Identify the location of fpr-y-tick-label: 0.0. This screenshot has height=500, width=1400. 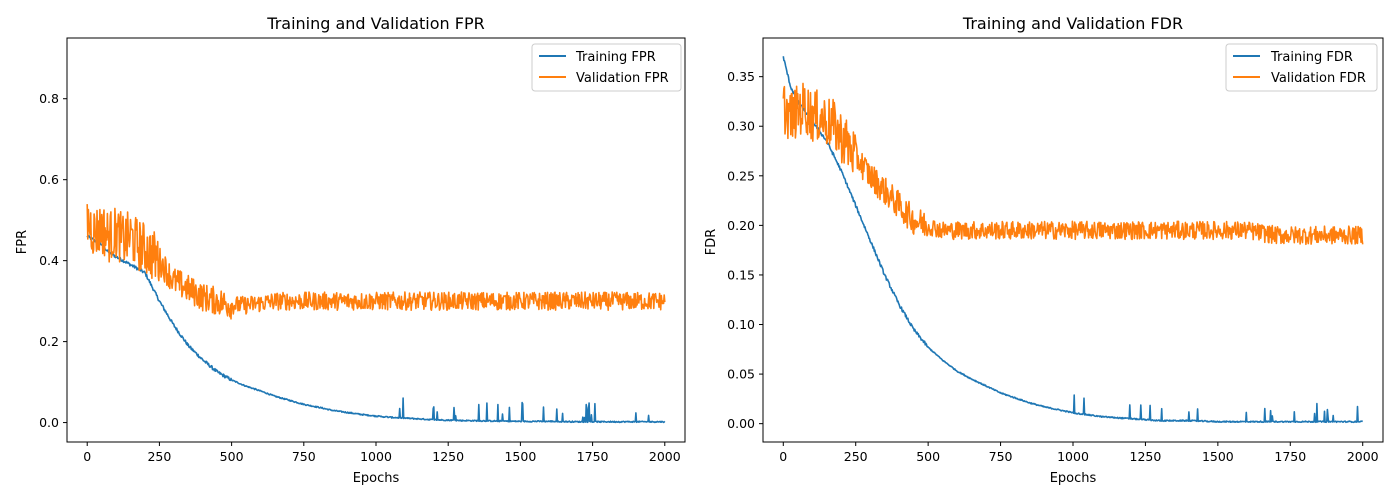
(49, 422).